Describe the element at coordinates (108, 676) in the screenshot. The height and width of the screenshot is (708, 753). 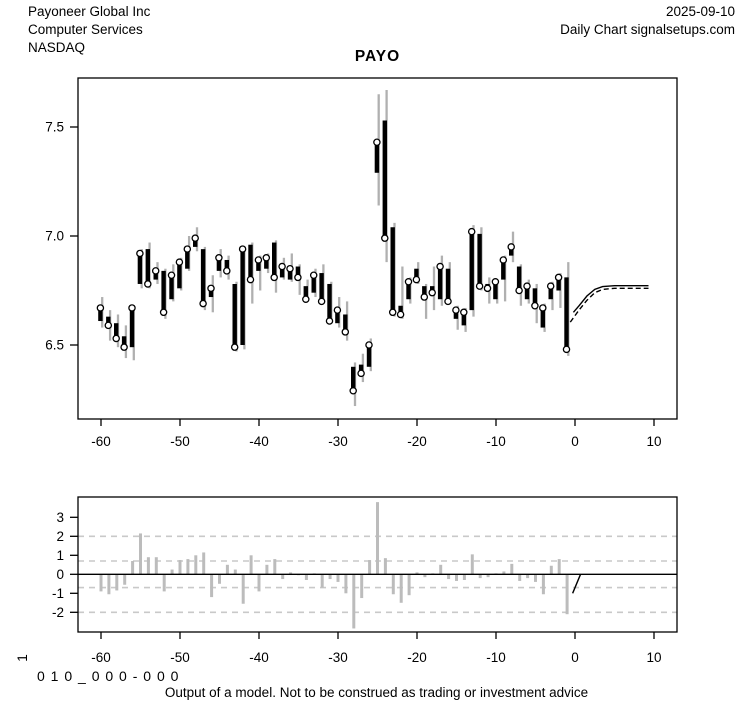
I see `signal-code: 0 1 0 _ 0 0 0 - 0 0 0` at that location.